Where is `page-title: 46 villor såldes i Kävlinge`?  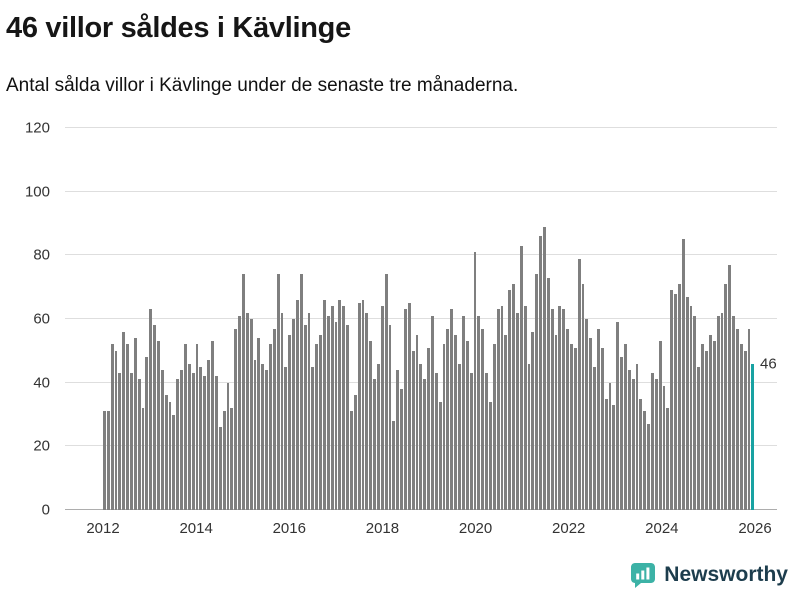
page-title: 46 villor såldes i Kävlinge is located at coordinates (178, 28).